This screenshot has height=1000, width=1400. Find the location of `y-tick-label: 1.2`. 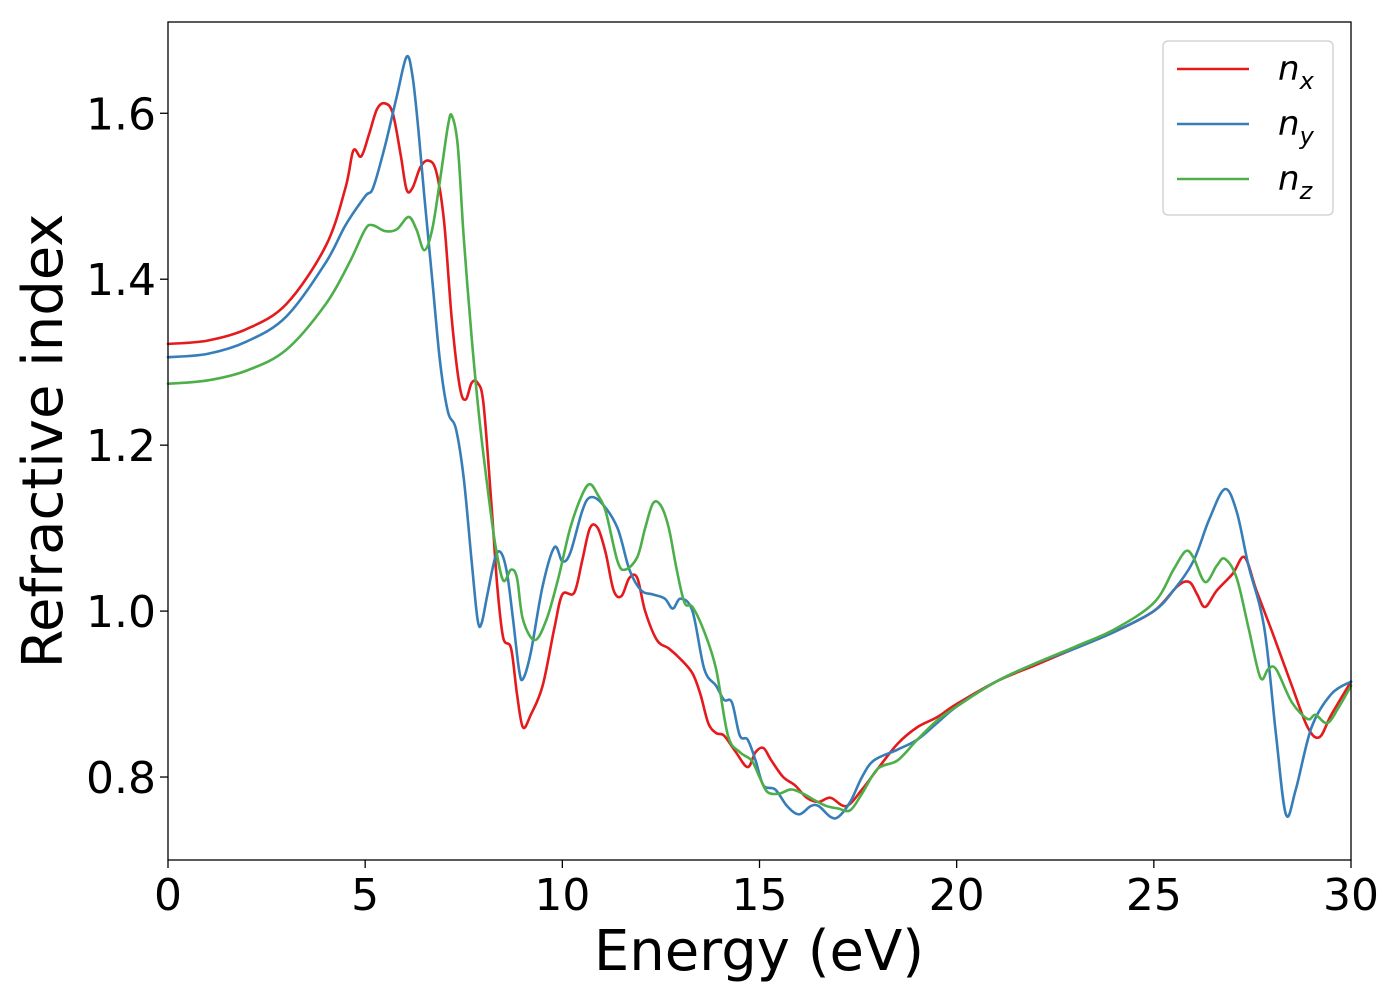

y-tick-label: 1.2 is located at coordinates (121, 446).